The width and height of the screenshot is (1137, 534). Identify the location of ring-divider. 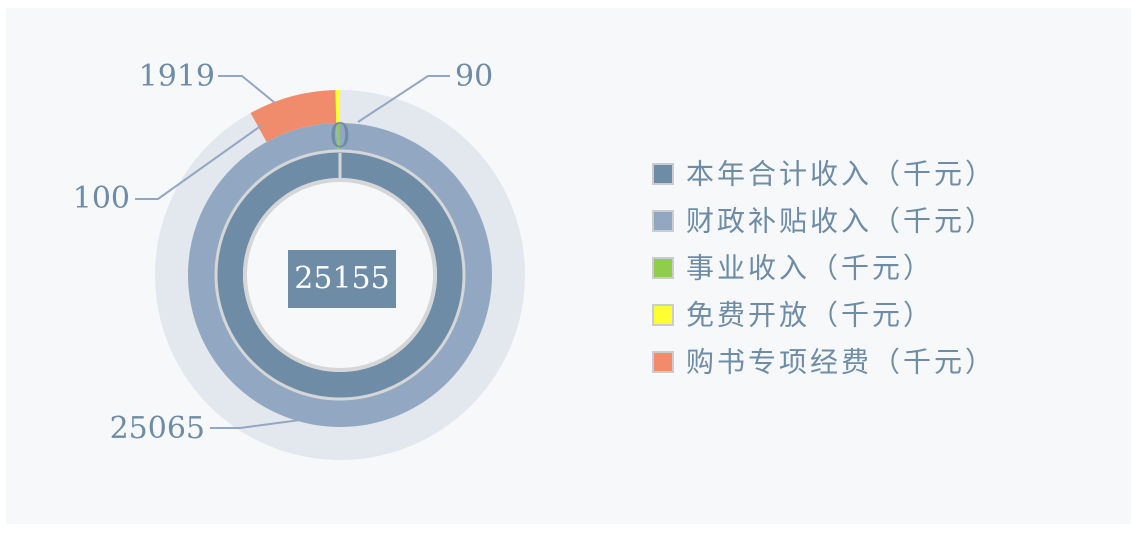
(340, 275).